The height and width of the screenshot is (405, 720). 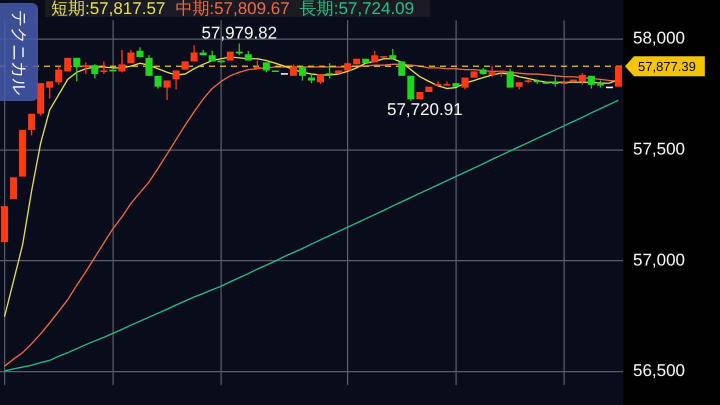 What do you see at coordinates (659, 38) in the screenshot?
I see `y-tick-label: 58,000` at bounding box center [659, 38].